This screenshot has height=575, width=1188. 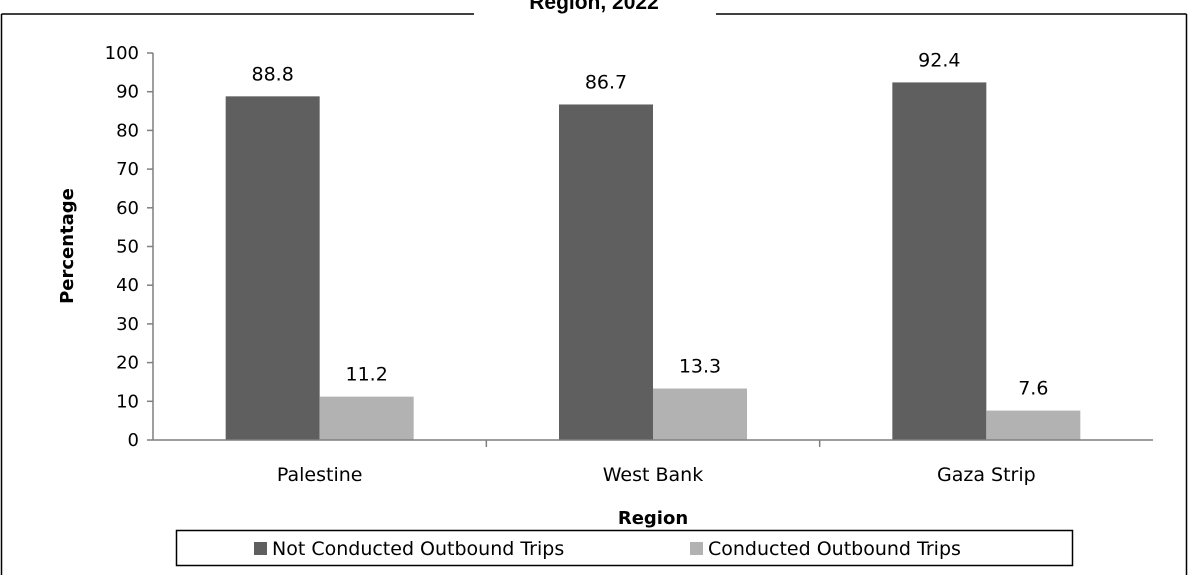 What do you see at coordinates (133, 440) in the screenshot?
I see `y-tick-label: 0` at bounding box center [133, 440].